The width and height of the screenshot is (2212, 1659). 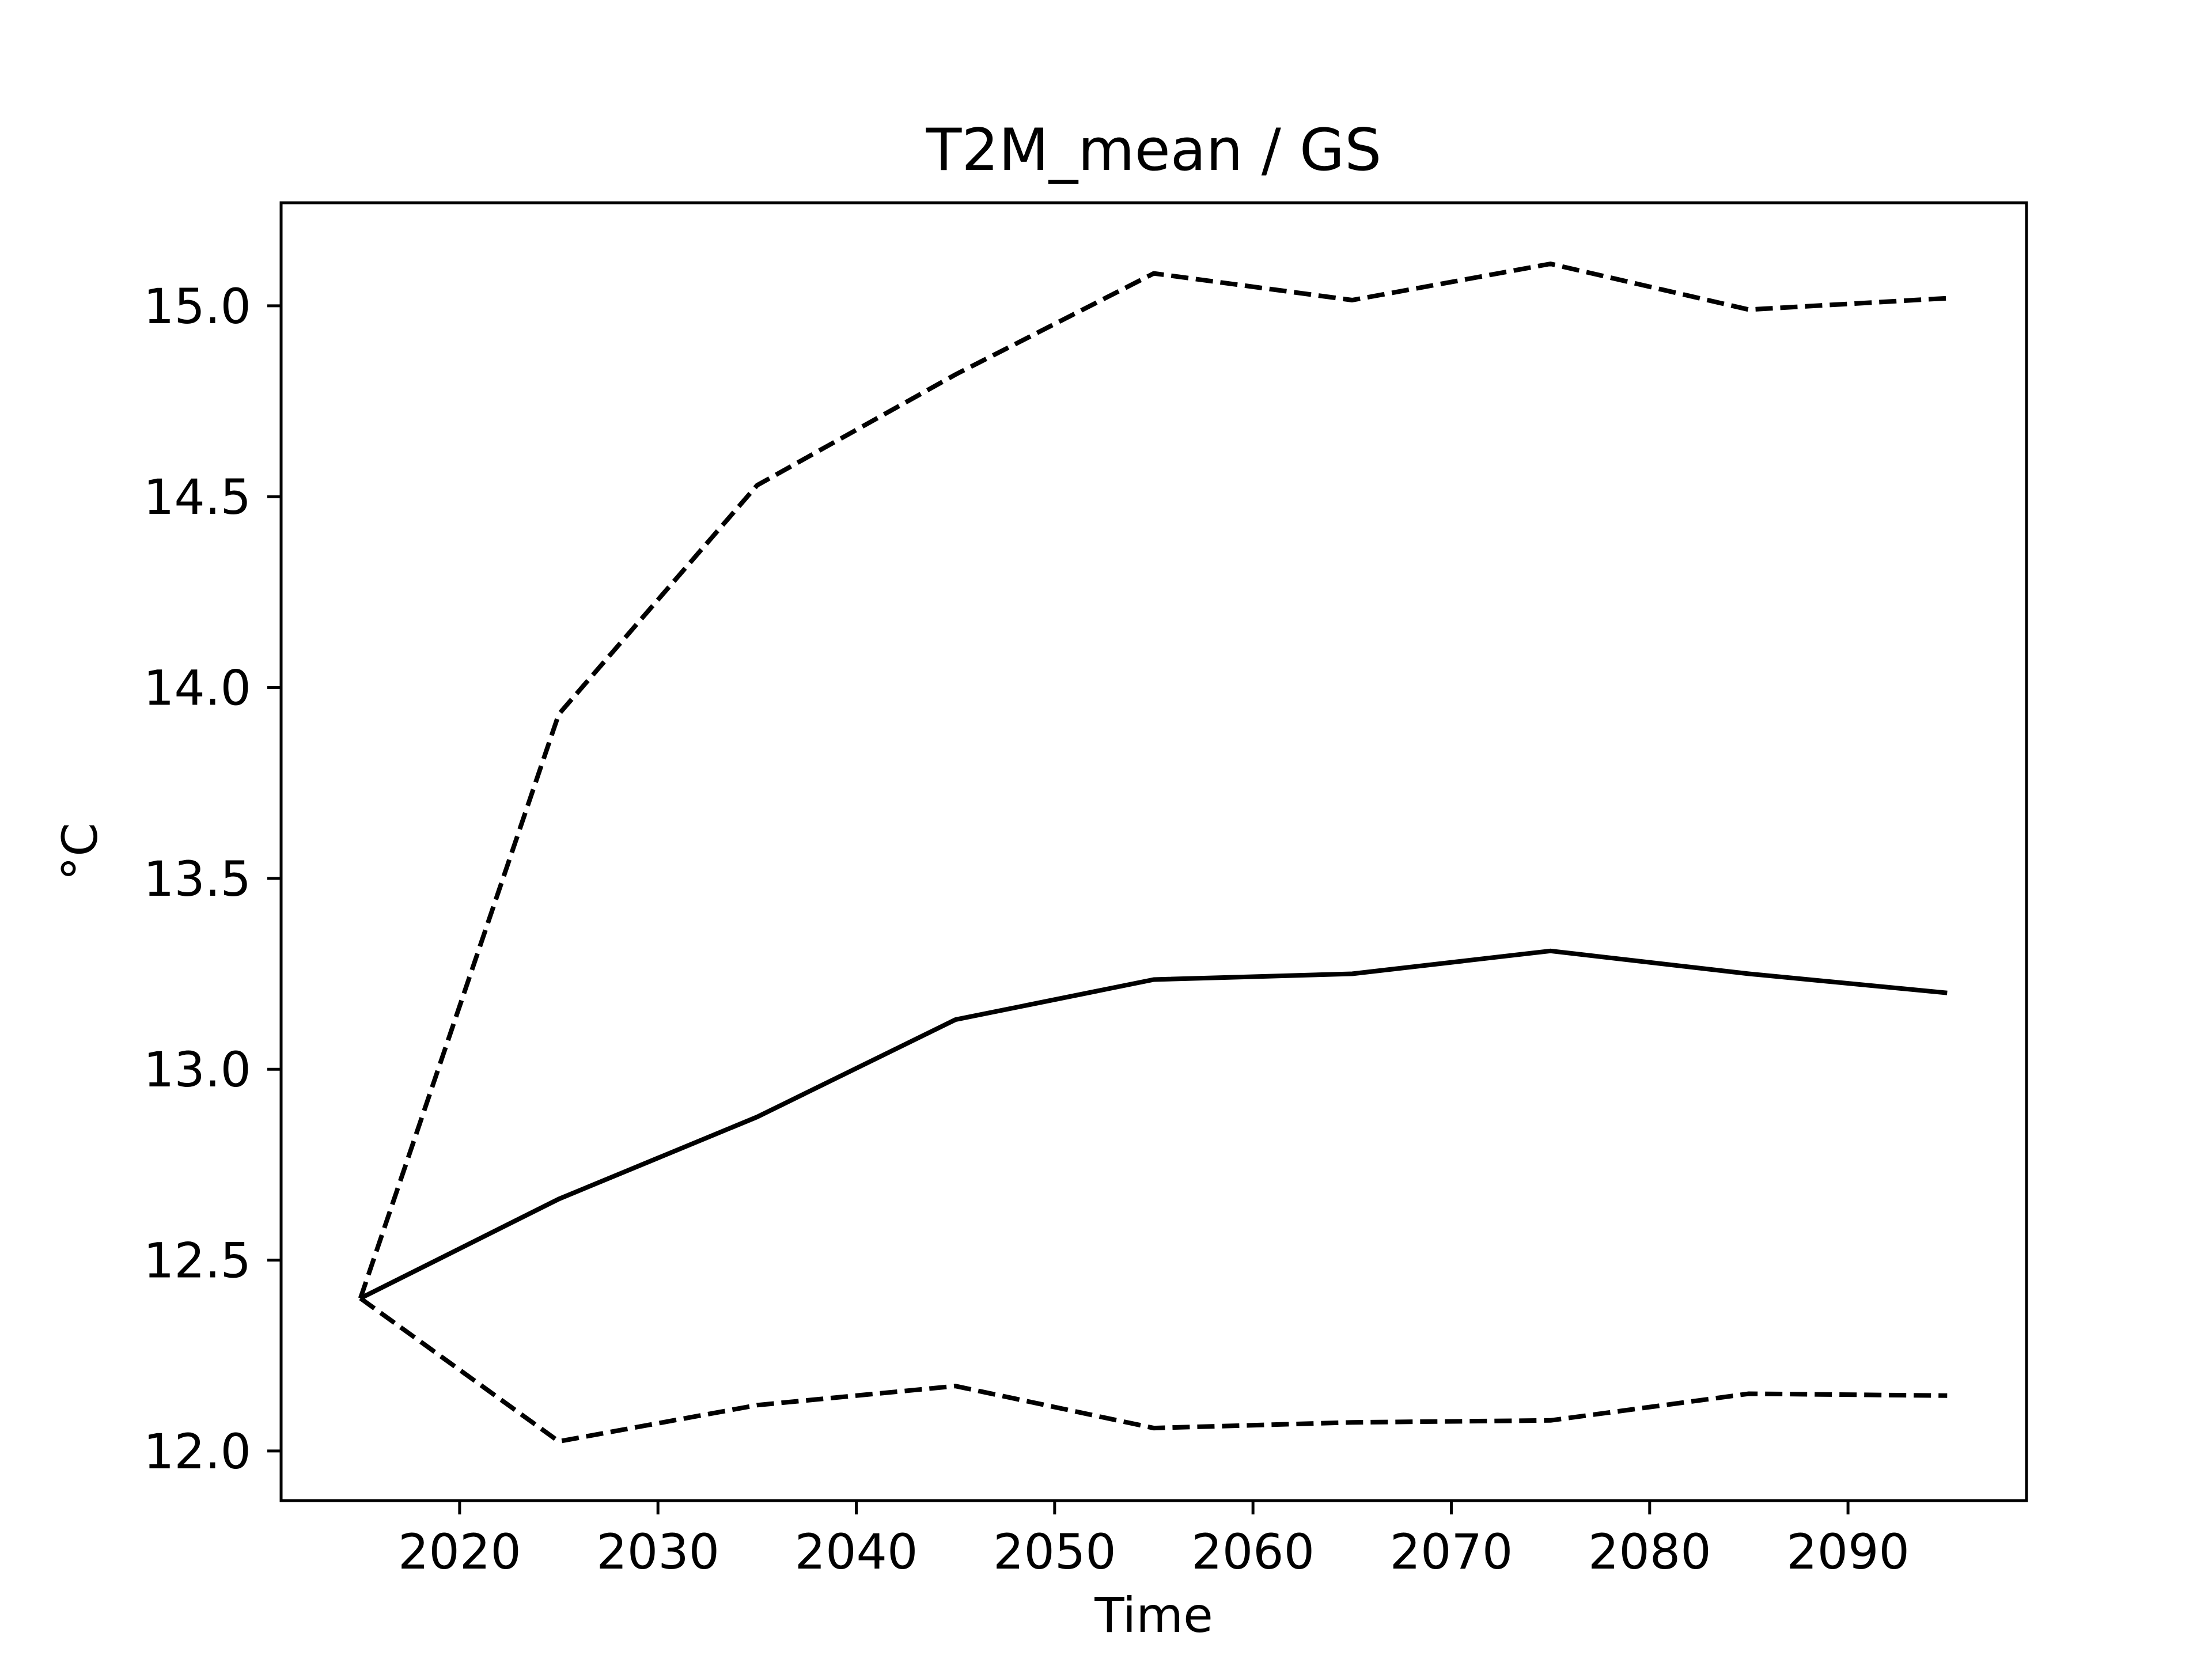 I want to click on y-tick-label: 13.5, so click(x=197, y=879).